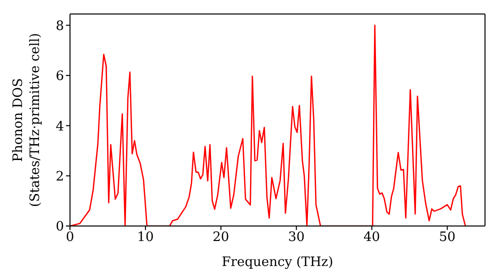 The height and width of the screenshot is (280, 500). I want to click on y-axis-title: Phonon DOS (States/THz·primitive cell), so click(27, 120).